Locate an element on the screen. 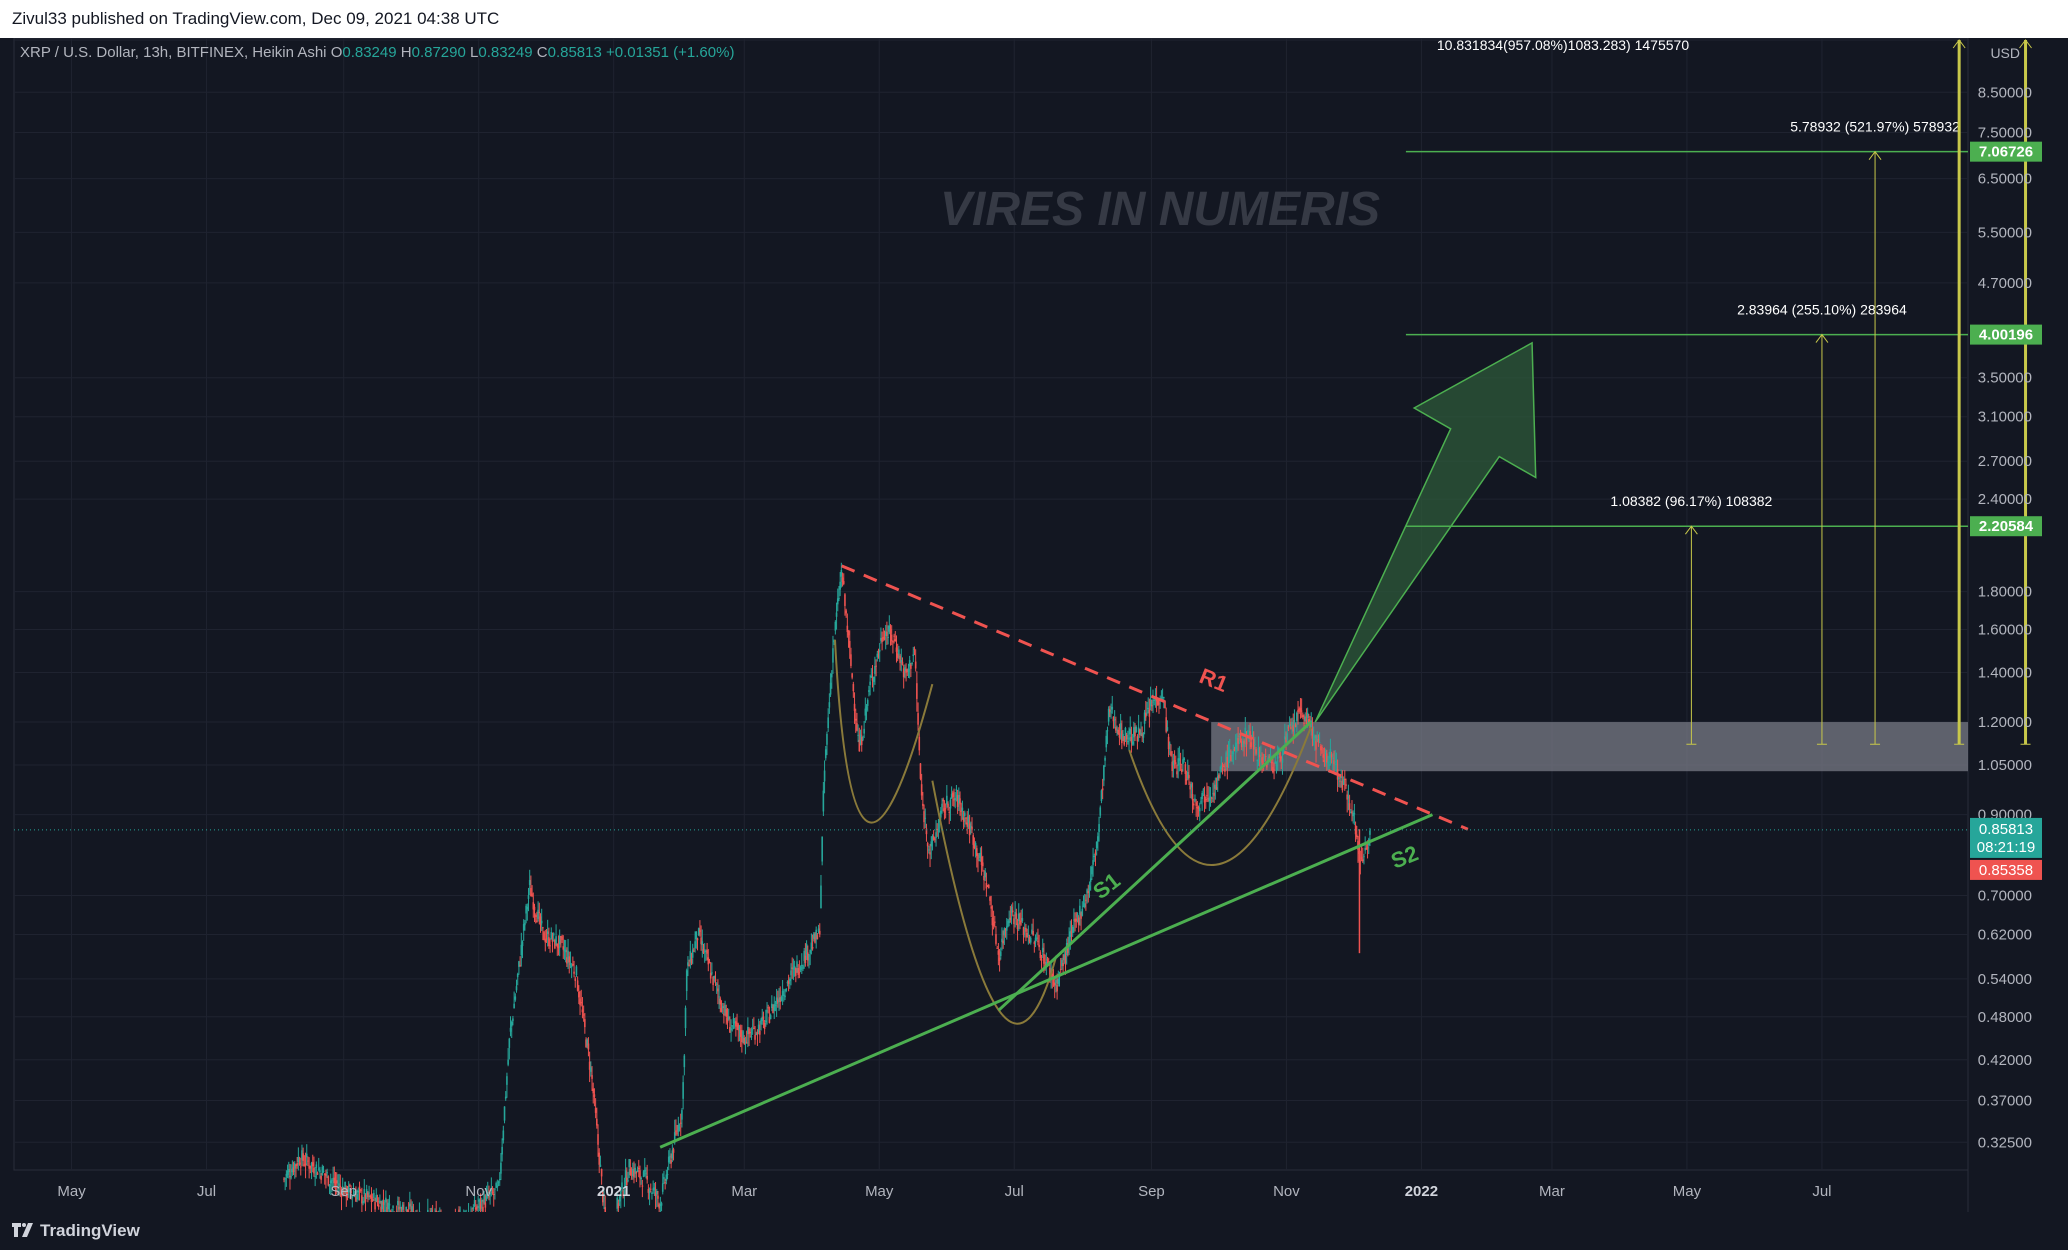 The height and width of the screenshot is (1250, 2068). price-tick-label: 0.54000 is located at coordinates (2005, 979).